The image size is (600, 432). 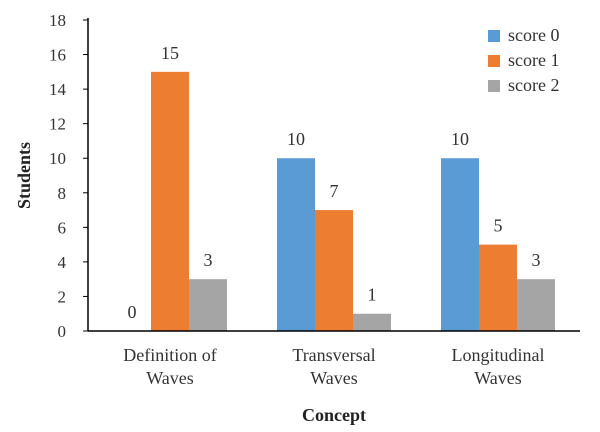 What do you see at coordinates (57, 20) in the screenshot?
I see `y-tick-label: 18` at bounding box center [57, 20].